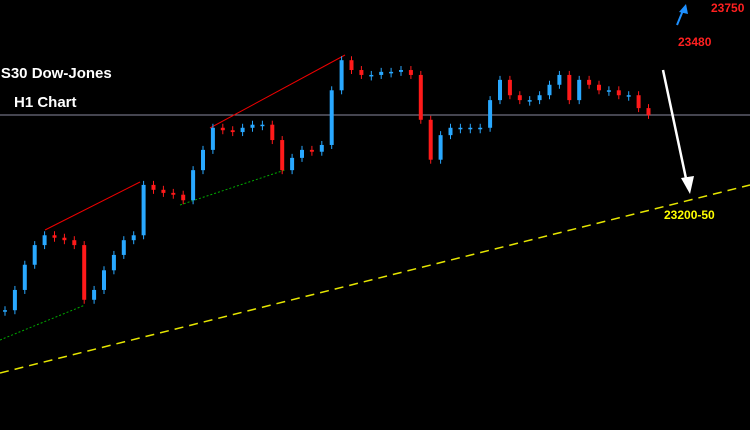 Image resolution: width=750 pixels, height=430 pixels. What do you see at coordinates (695, 42) in the screenshot?
I see `target-label: 23480` at bounding box center [695, 42].